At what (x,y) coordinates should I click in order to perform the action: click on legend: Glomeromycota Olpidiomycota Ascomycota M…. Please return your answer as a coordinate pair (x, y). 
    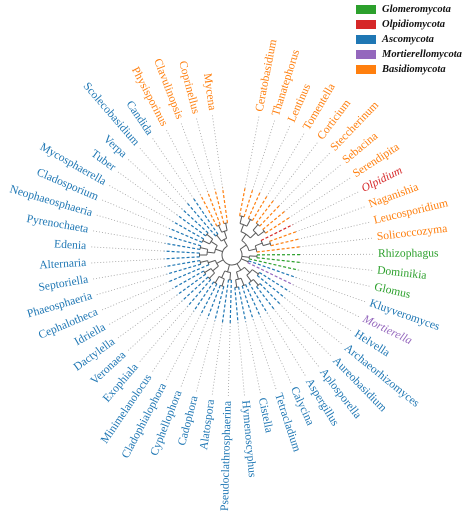
    Looking at the image, I should click on (414, 39).